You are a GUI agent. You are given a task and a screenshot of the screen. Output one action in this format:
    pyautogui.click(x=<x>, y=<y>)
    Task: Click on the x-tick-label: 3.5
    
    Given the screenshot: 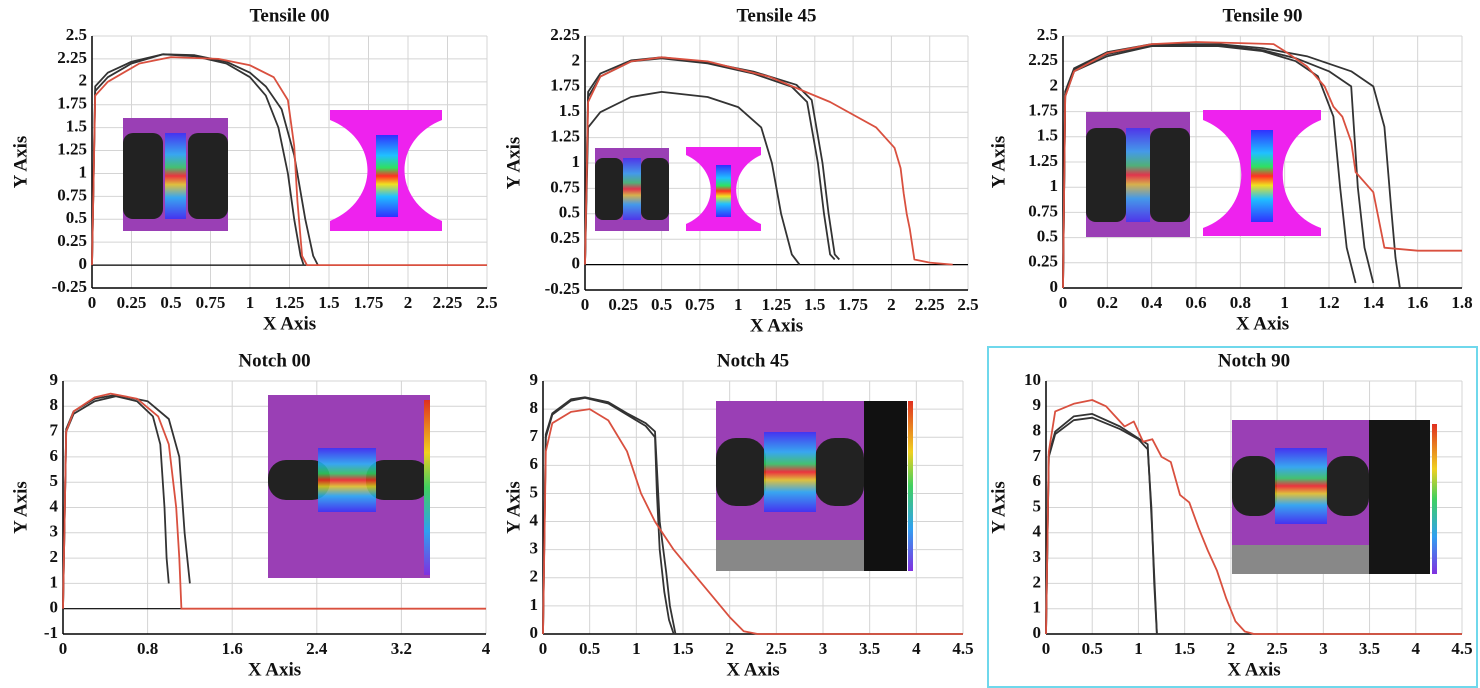 What is the action you would take?
    pyautogui.click(x=1369, y=648)
    